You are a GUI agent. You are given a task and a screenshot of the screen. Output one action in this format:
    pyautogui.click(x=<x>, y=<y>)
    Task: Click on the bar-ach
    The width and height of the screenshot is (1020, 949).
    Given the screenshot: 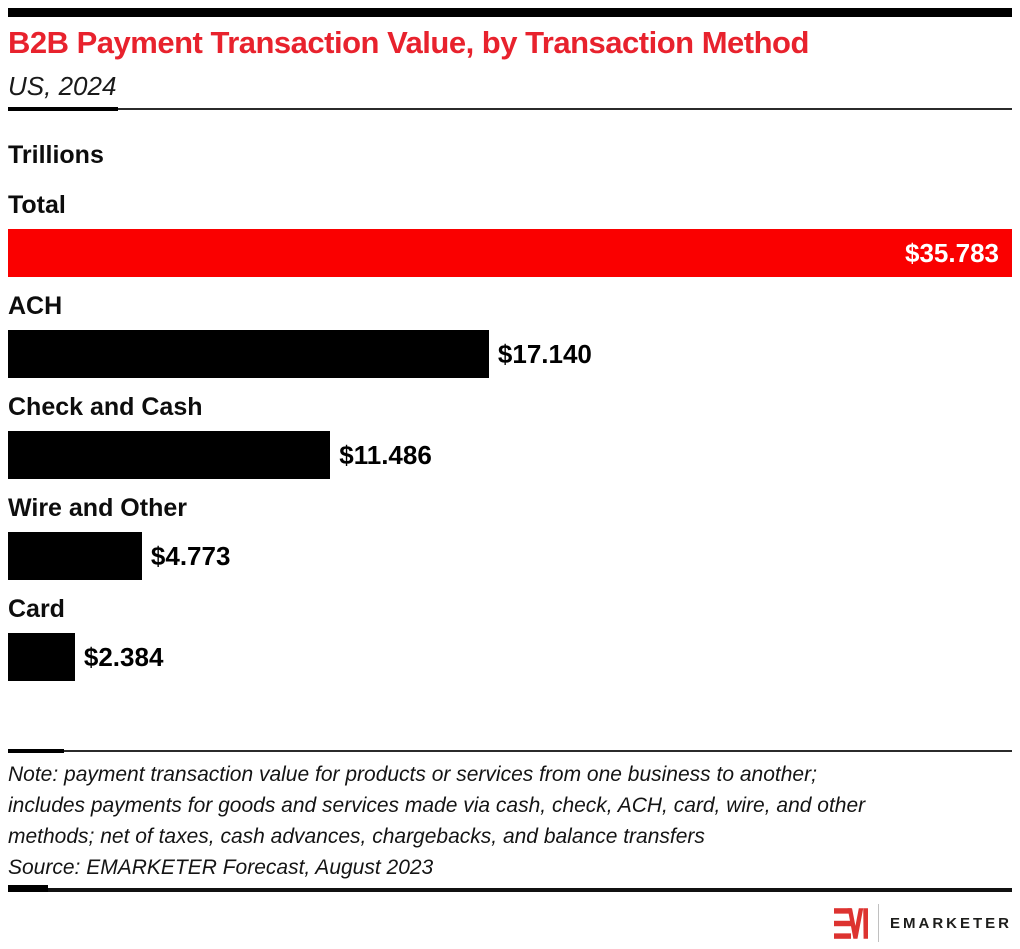 What is the action you would take?
    pyautogui.click(x=248, y=354)
    